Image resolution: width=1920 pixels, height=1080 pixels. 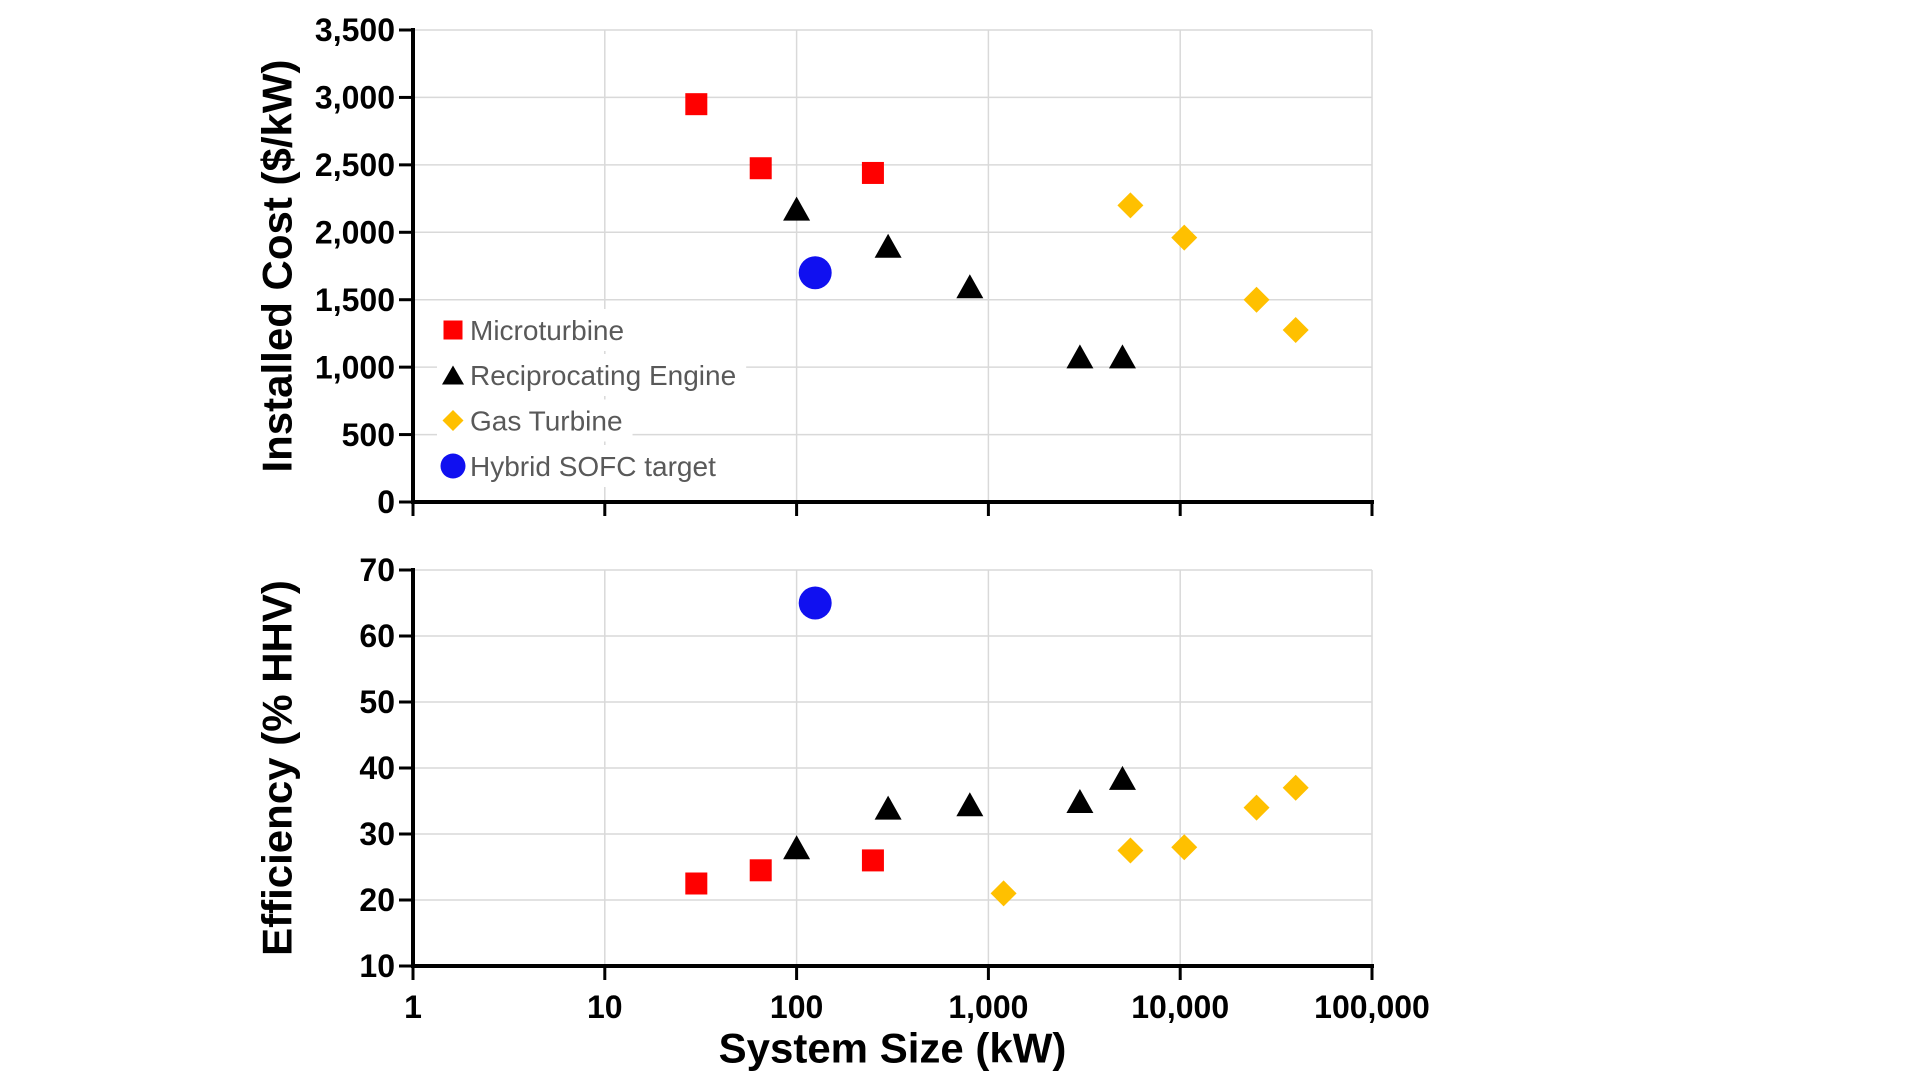 I want to click on x-tick-label: 1, so click(x=413, y=1007).